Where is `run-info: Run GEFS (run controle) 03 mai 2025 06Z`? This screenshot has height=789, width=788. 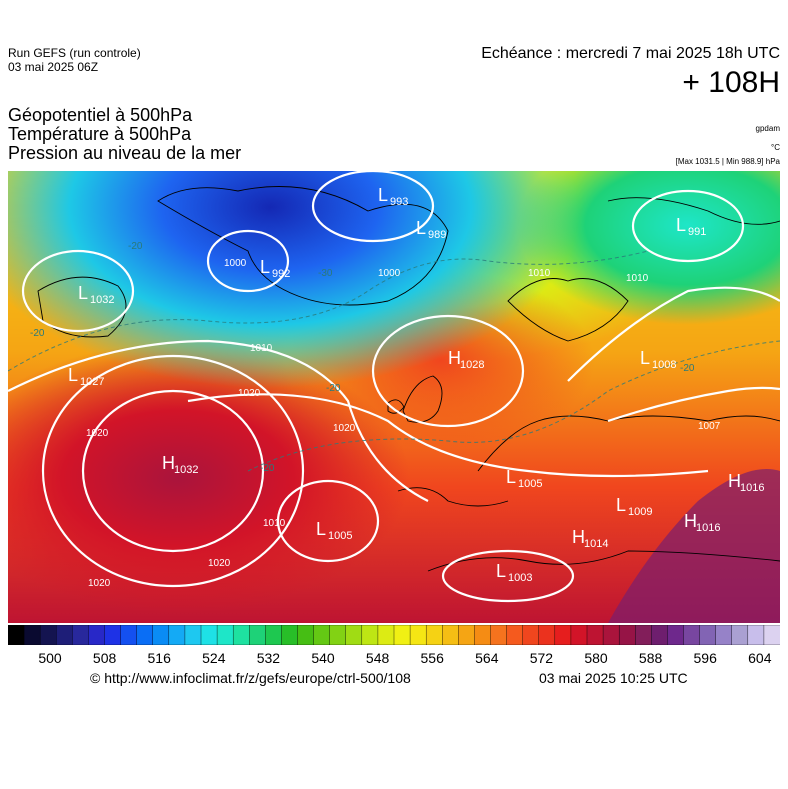 run-info: Run GEFS (run controle) 03 mai 2025 06Z is located at coordinates (74, 60).